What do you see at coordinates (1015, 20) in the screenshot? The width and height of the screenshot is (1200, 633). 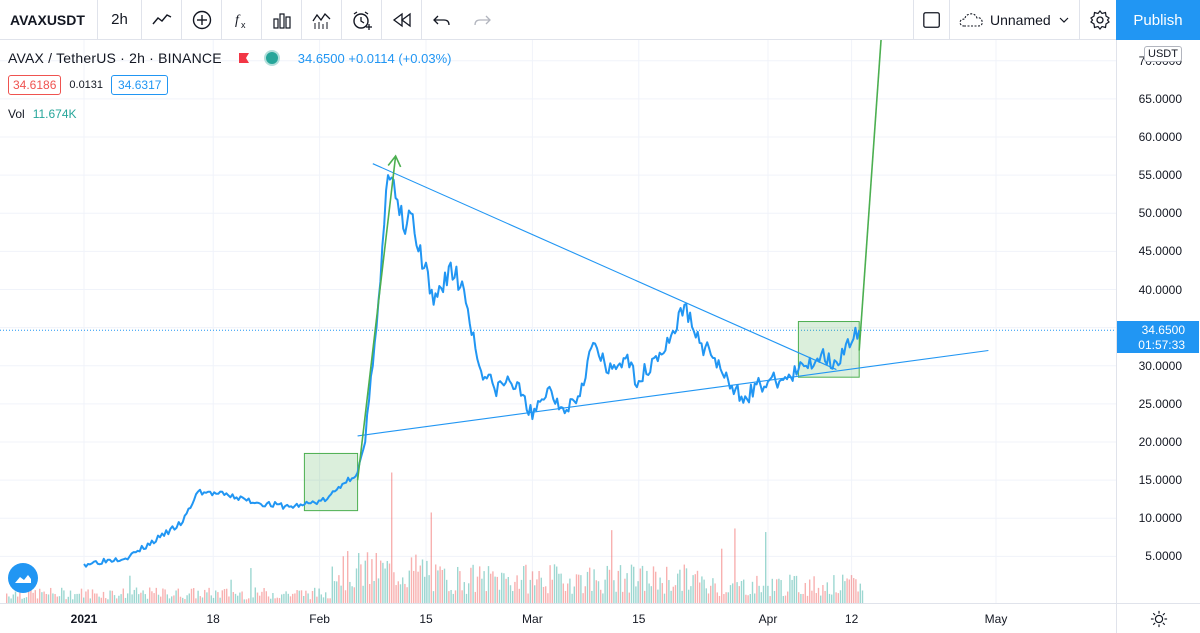 I see `layout-name-dropdown: Unnamed` at bounding box center [1015, 20].